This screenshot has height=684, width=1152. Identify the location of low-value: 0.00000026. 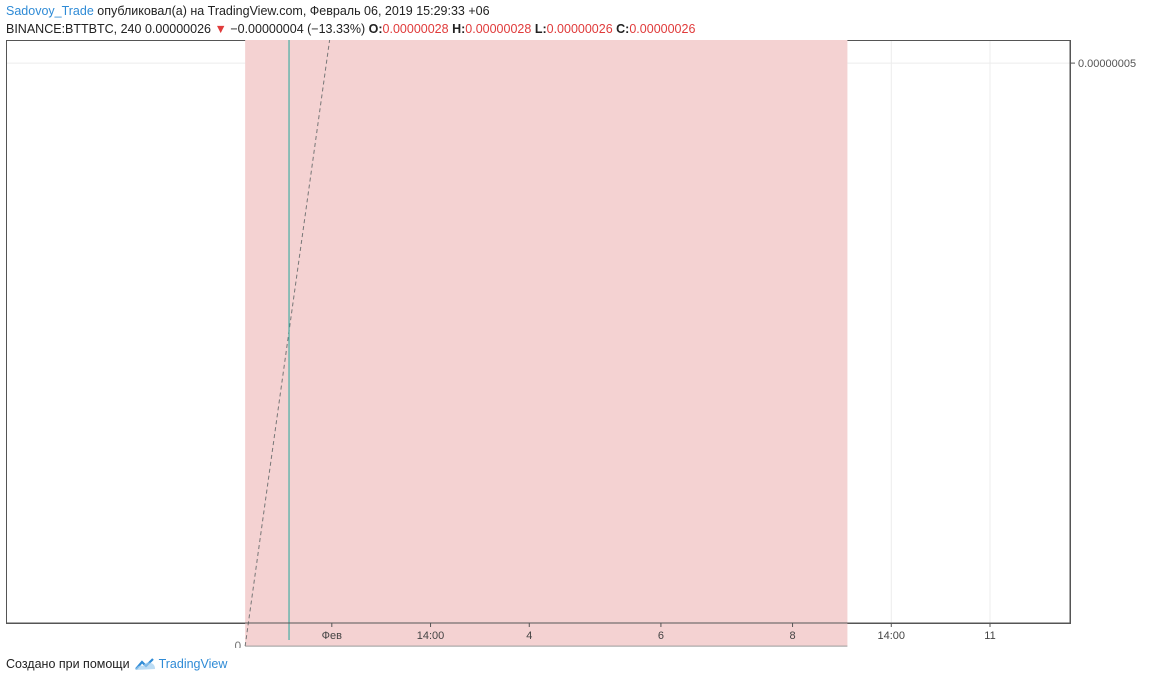
(579, 29).